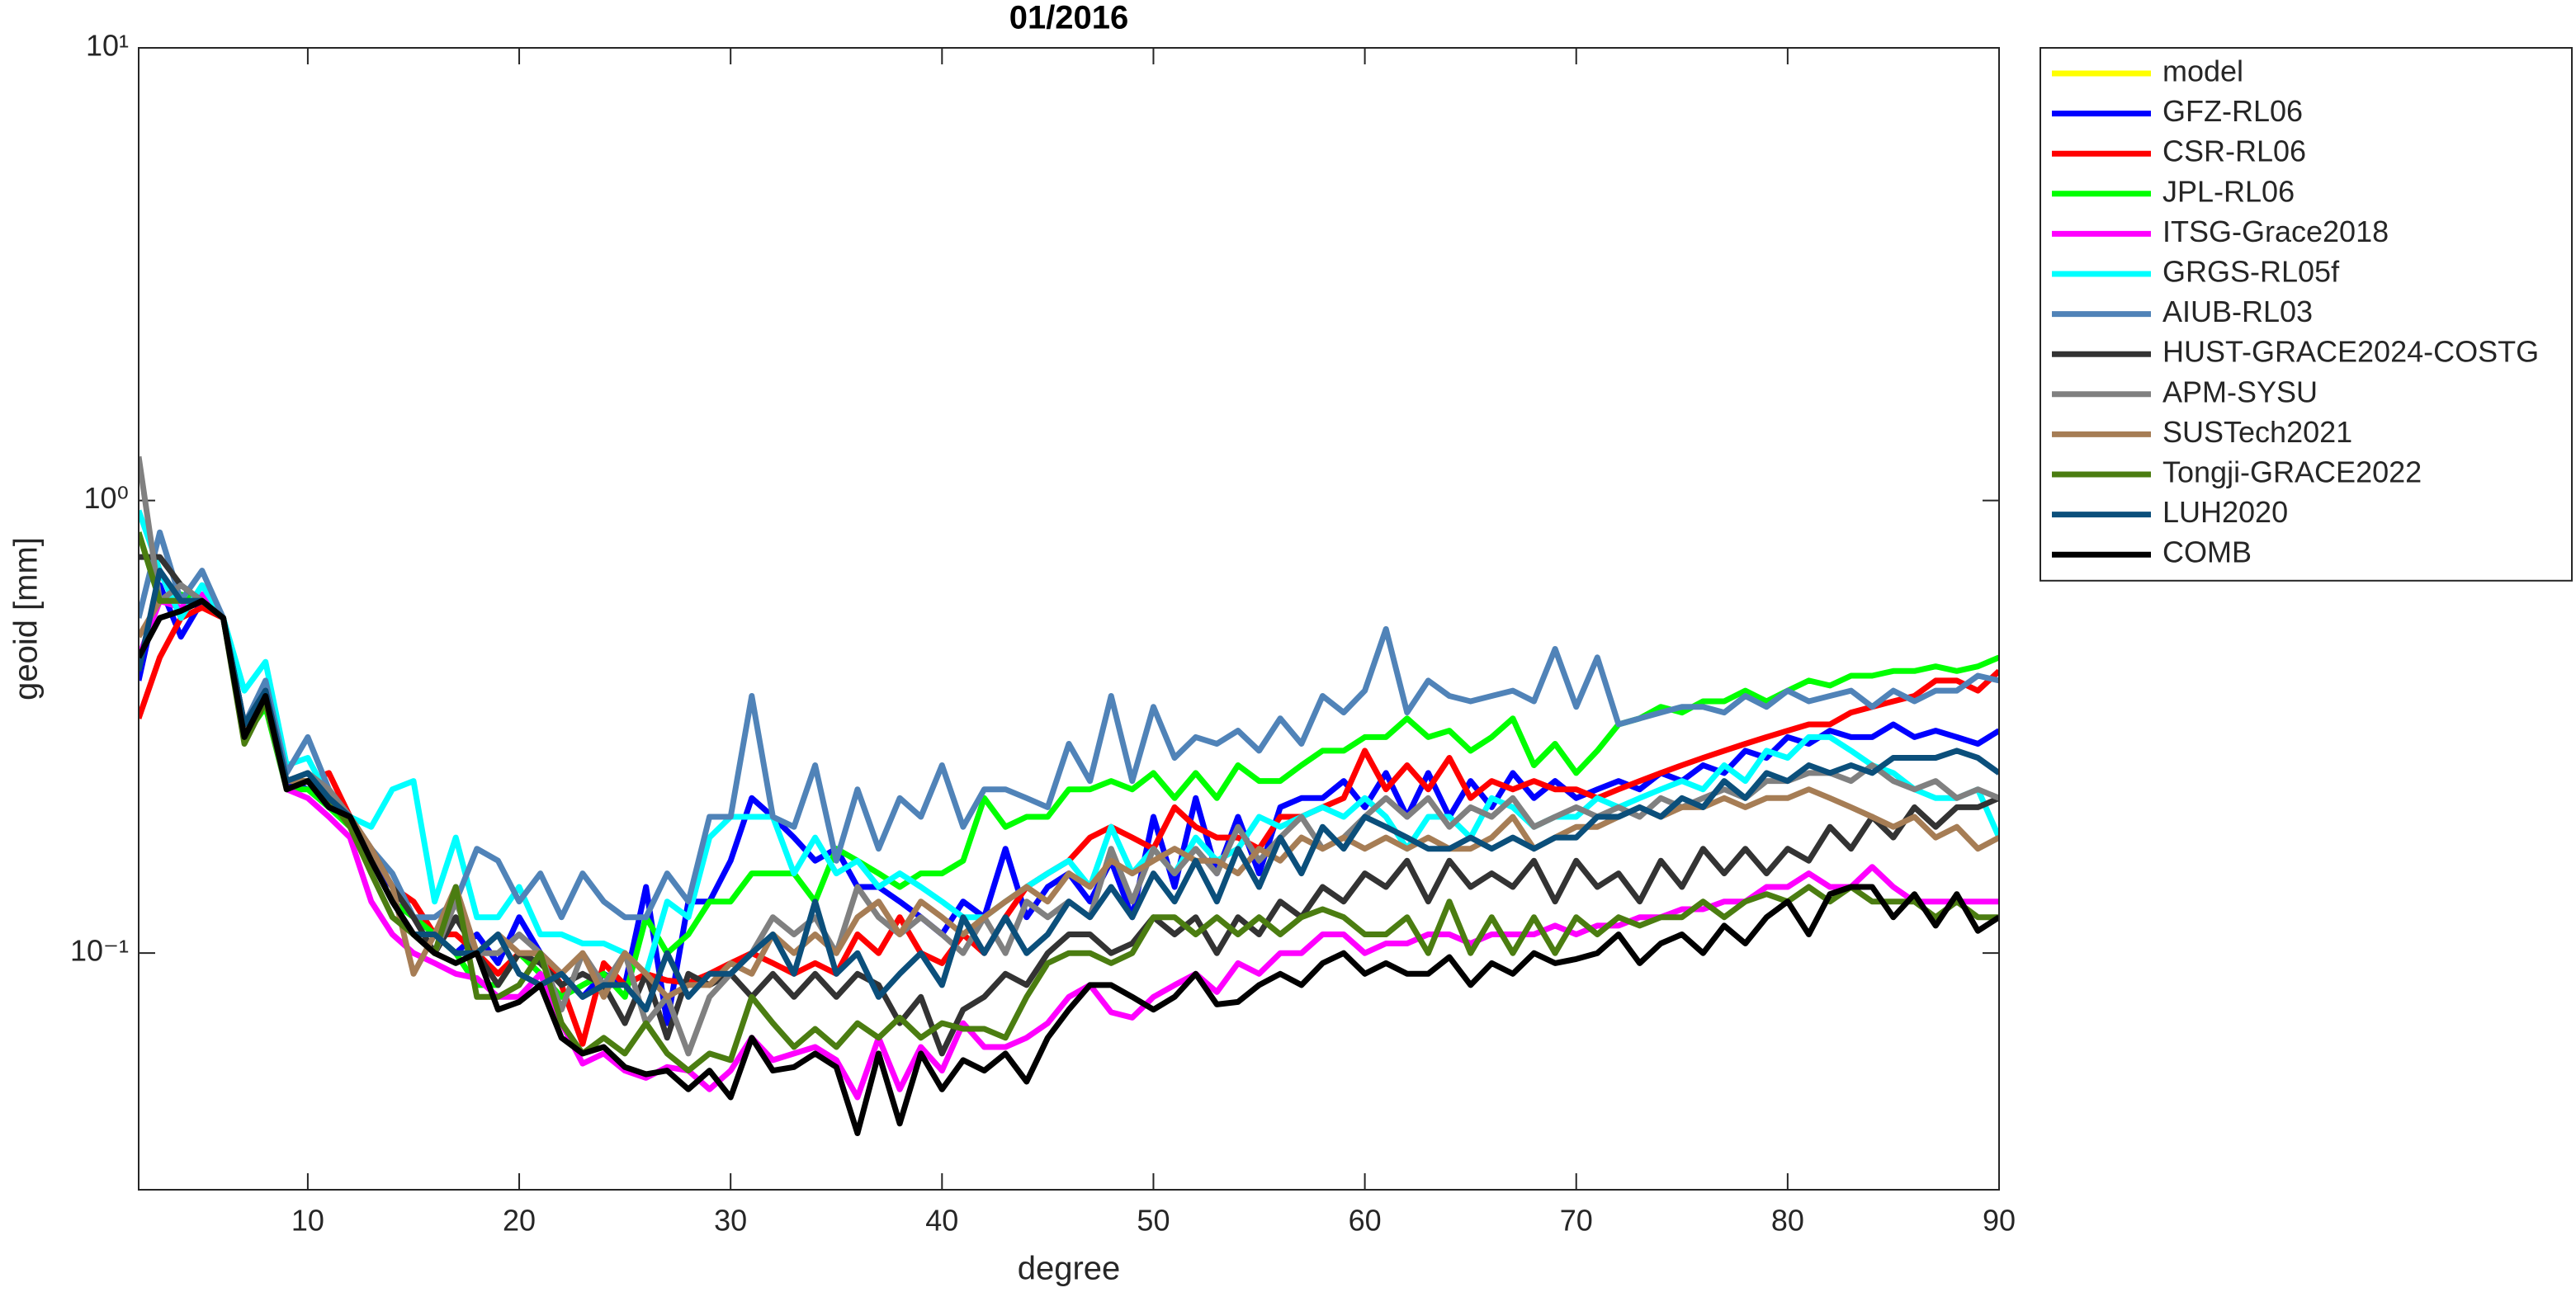 This screenshot has width=2576, height=1297. Describe the element at coordinates (2237, 311) in the screenshot. I see `legend-label: AIUB-RL03` at that location.